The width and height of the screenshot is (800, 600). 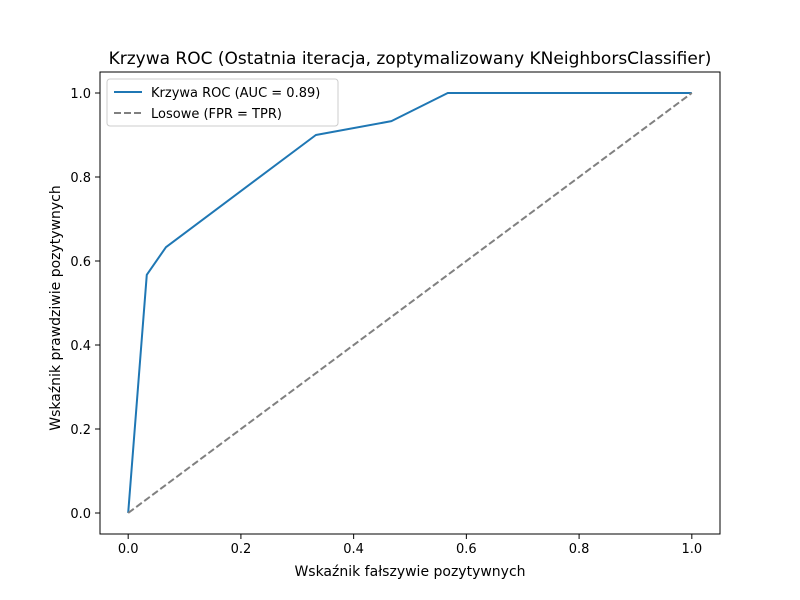 What do you see at coordinates (353, 549) in the screenshot?
I see `x-tick-label: 0.4` at bounding box center [353, 549].